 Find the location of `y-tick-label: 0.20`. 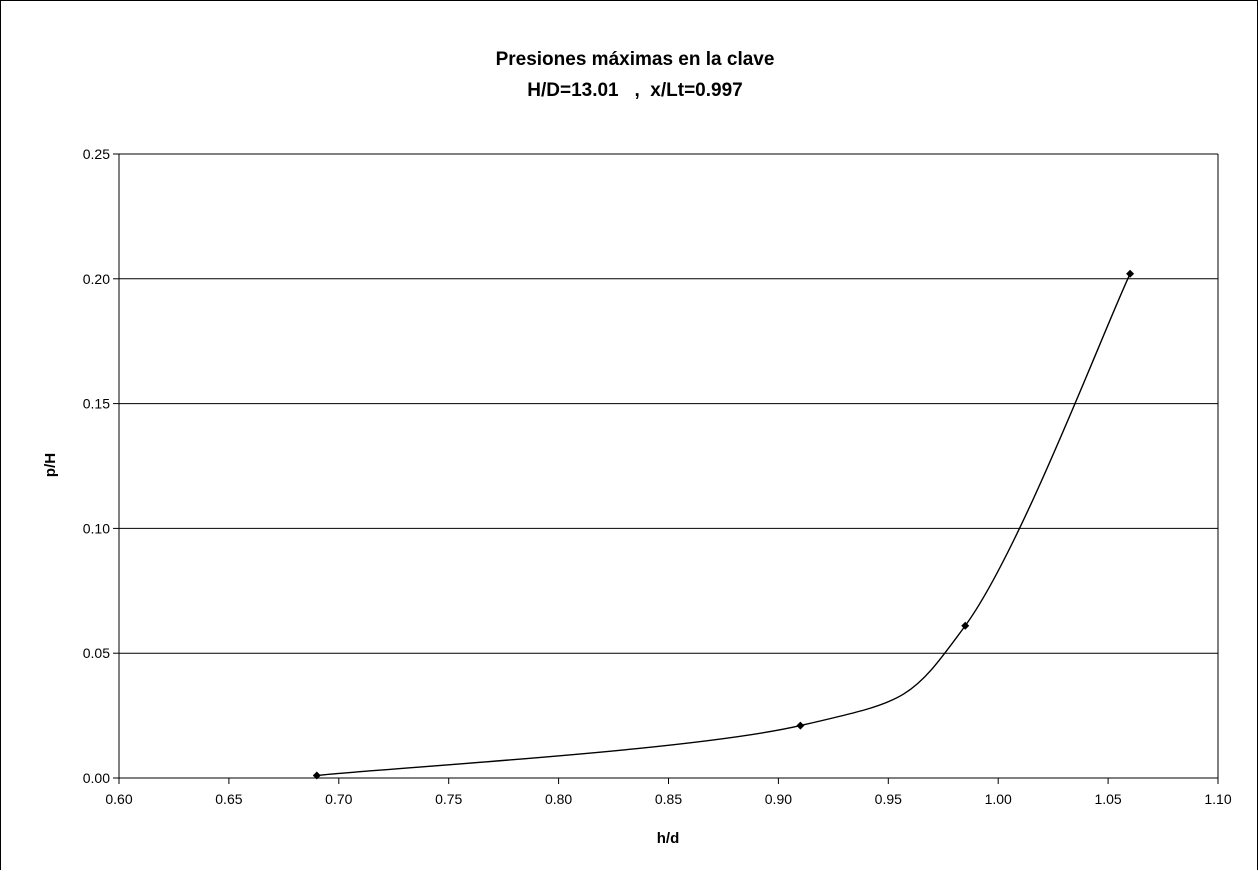

y-tick-label: 0.20 is located at coordinates (96, 279).